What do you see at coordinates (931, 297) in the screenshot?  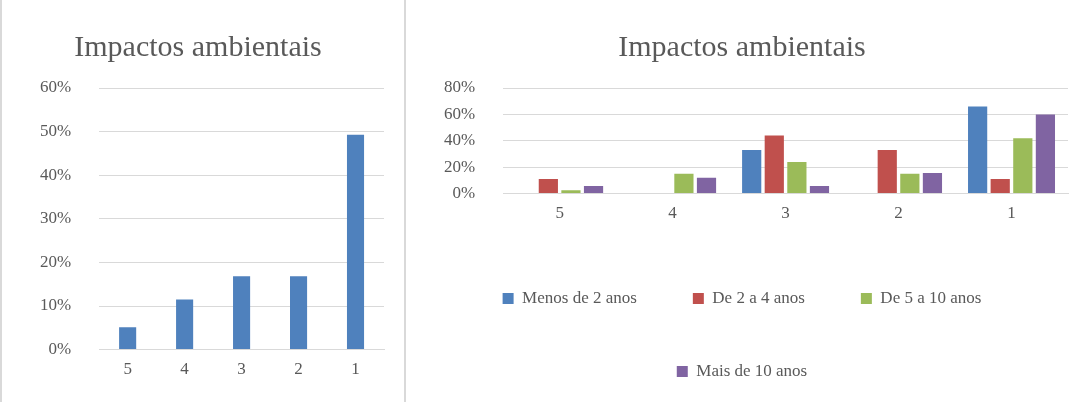 I see `legend-label: De 5 a 10 anos` at bounding box center [931, 297].